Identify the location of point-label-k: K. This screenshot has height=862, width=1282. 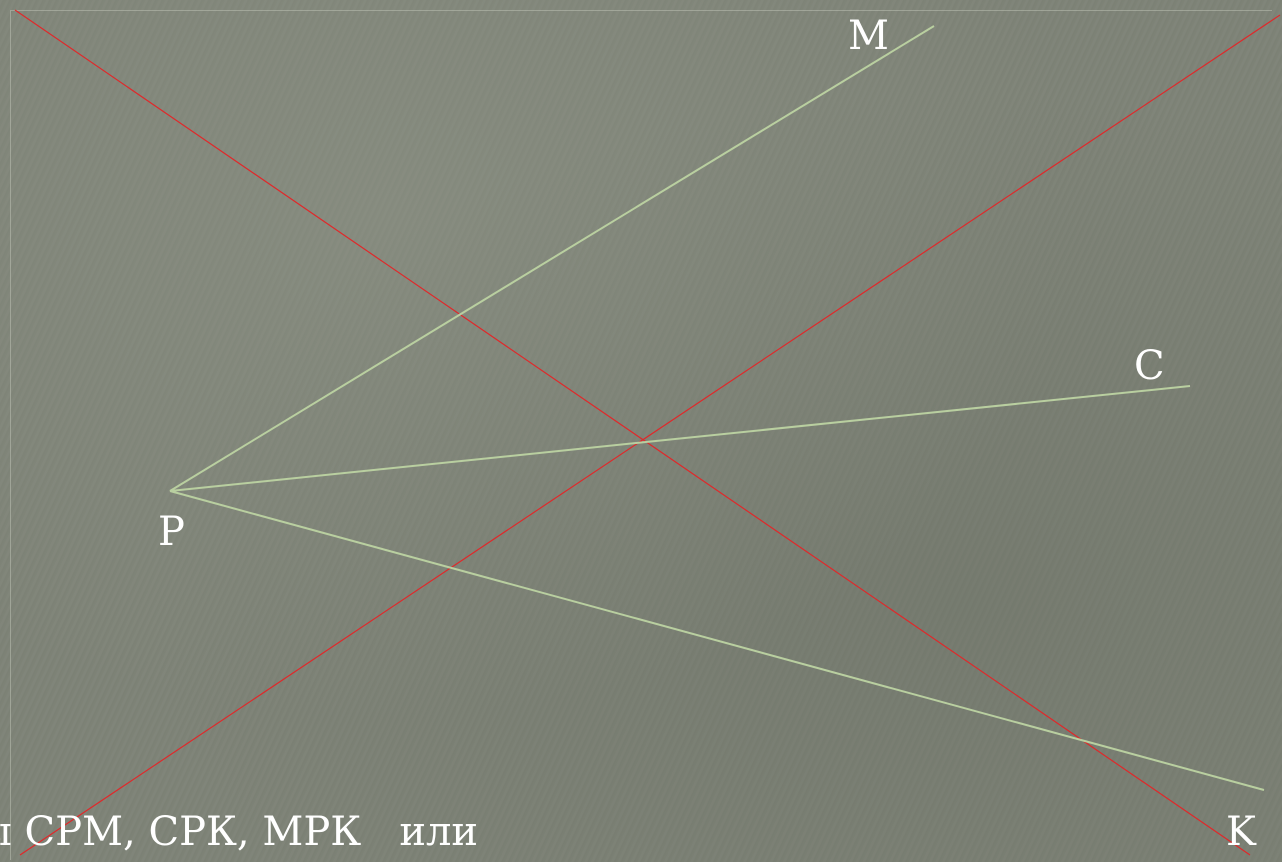
(1241, 832).